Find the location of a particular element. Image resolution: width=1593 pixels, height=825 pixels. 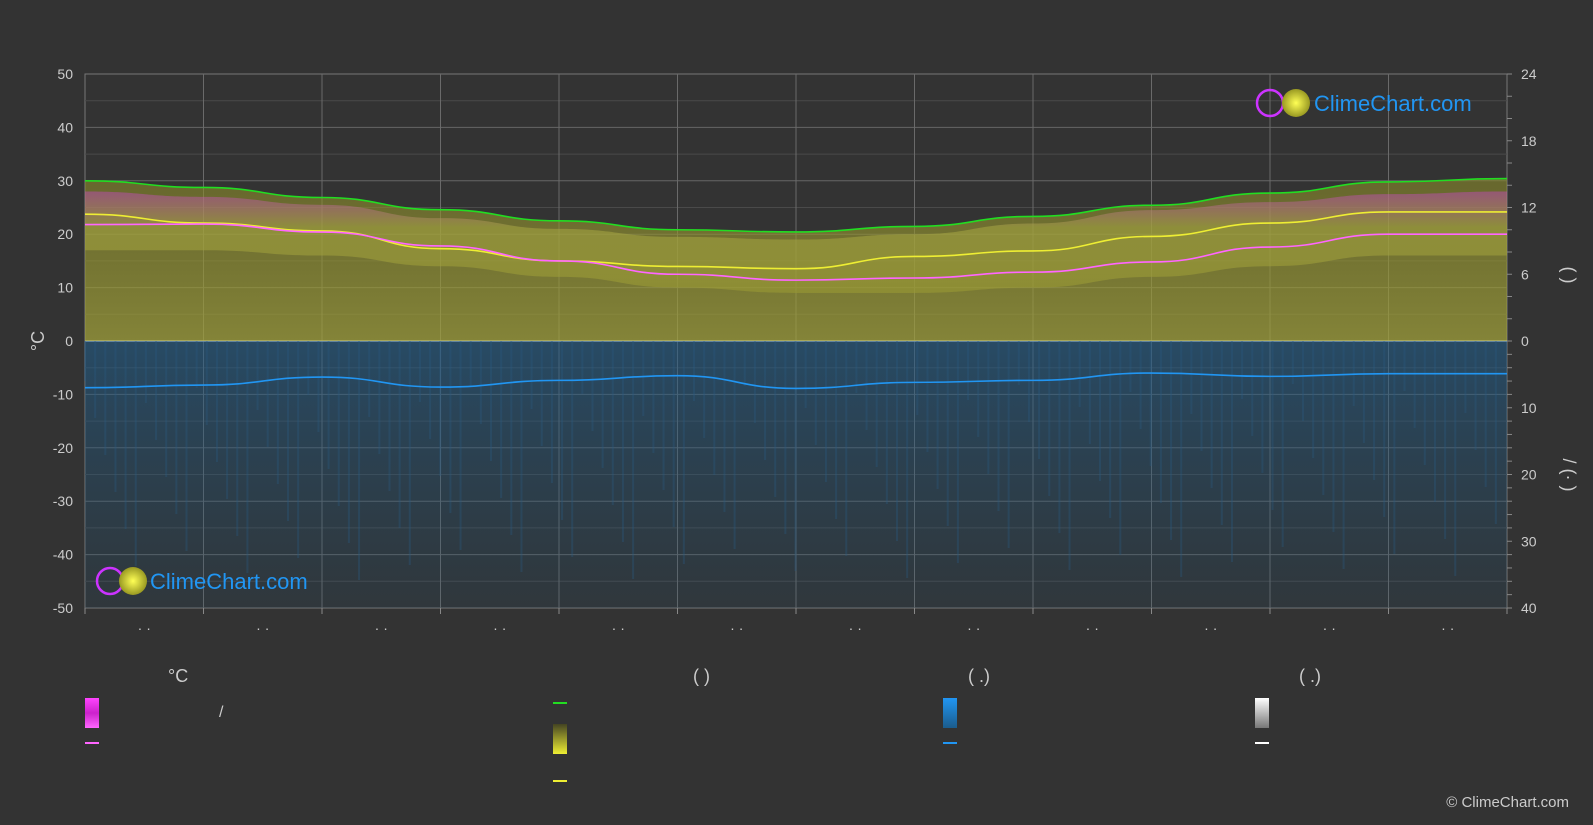

snow-swatch is located at coordinates (1262, 743).